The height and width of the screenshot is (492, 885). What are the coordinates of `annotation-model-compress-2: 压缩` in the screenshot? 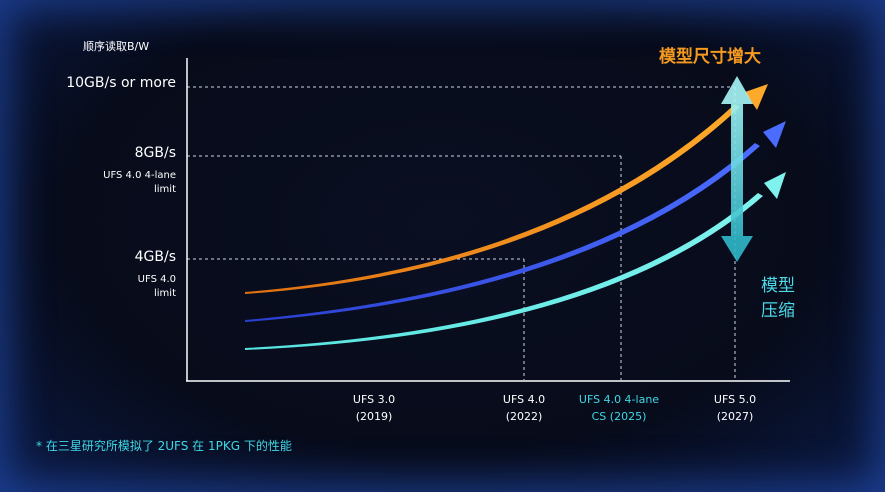 It's located at (778, 311).